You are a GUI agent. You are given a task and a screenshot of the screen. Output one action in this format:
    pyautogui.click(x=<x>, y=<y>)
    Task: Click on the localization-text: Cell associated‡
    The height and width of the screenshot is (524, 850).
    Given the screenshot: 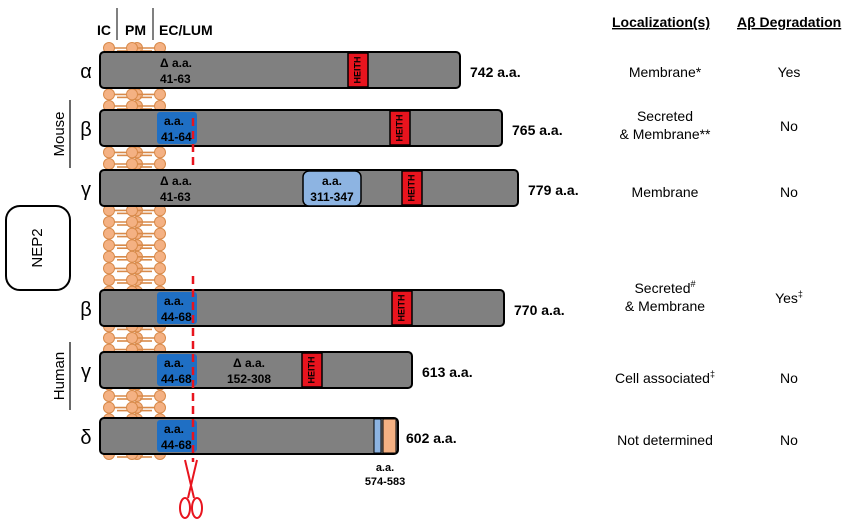 What is the action you would take?
    pyautogui.click(x=665, y=377)
    